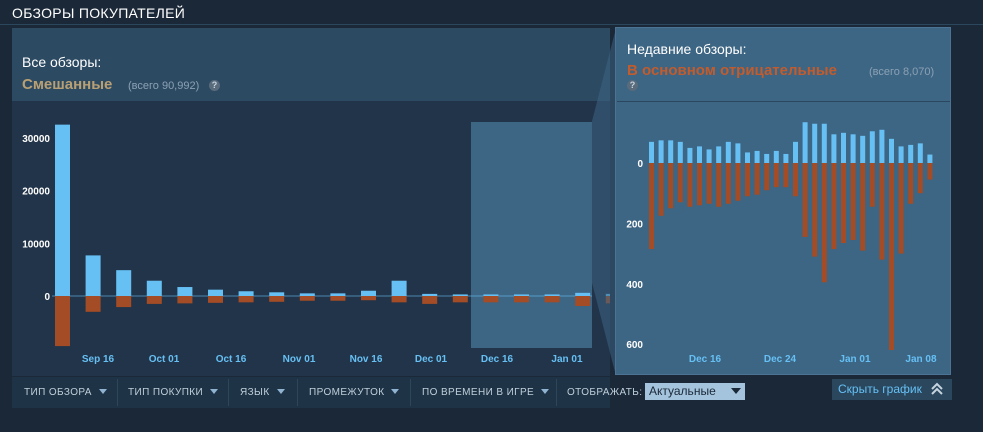 This screenshot has width=983, height=432. I want to click on all-reviews-header, so click(311, 64).